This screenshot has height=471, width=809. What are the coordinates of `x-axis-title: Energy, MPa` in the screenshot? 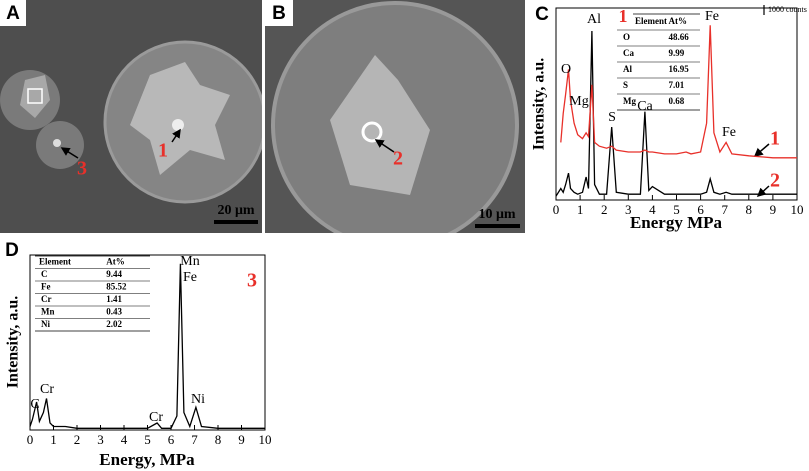 It's located at (147, 459).